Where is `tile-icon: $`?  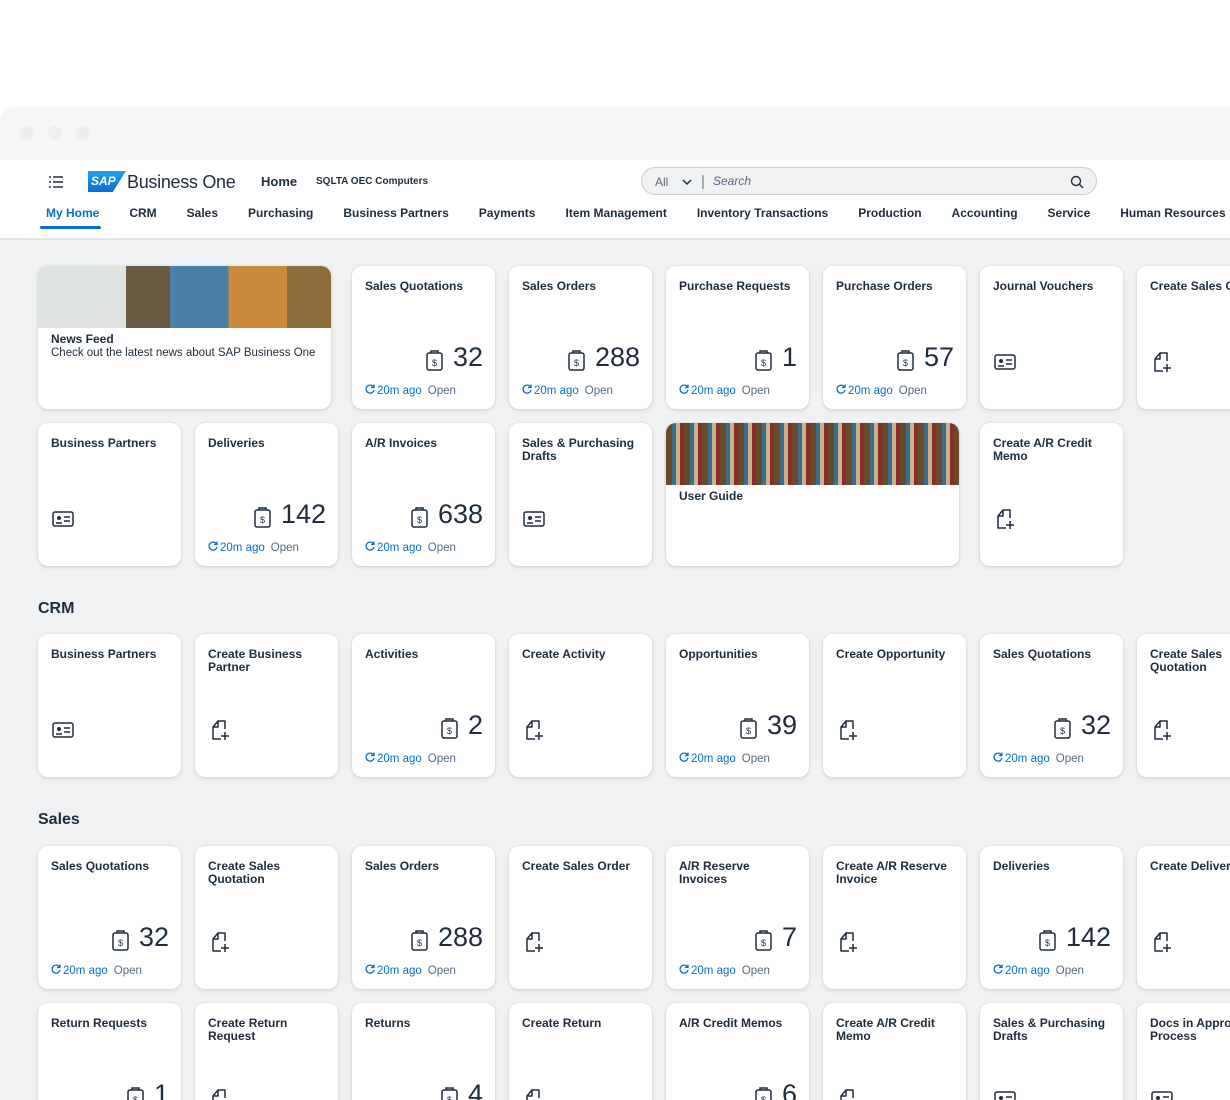 tile-icon: $ is located at coordinates (121, 943).